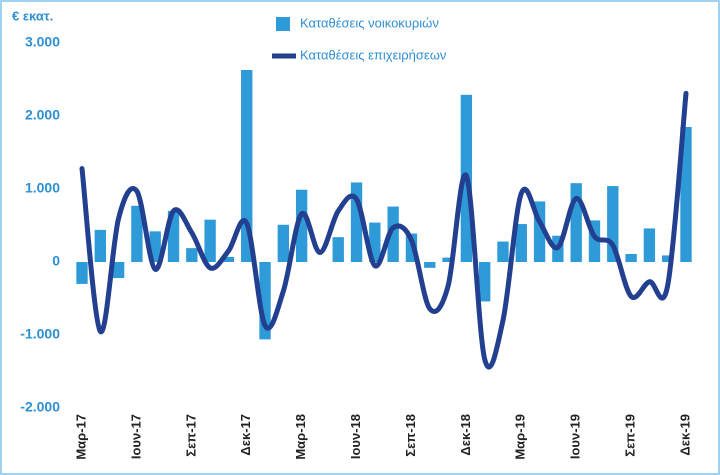  I want to click on legend-swatch, so click(283, 24).